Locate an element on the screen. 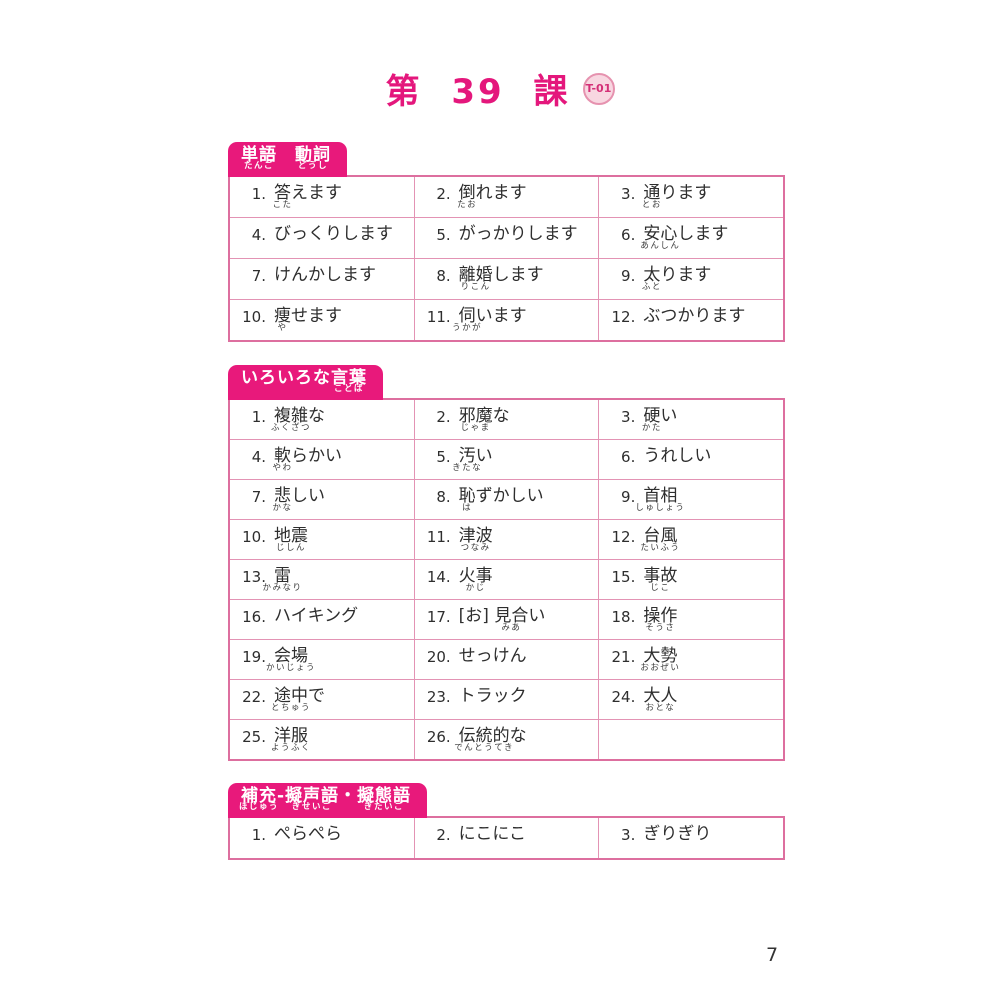  base-text: ハイキング is located at coordinates (316, 616).